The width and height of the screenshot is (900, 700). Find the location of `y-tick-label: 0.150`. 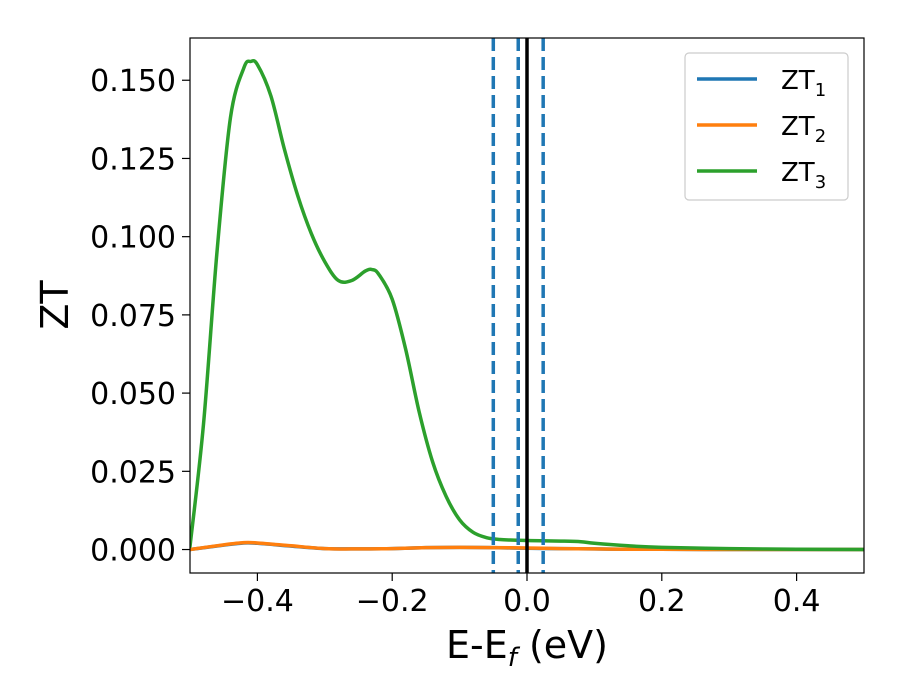

y-tick-label: 0.150 is located at coordinates (133, 81).